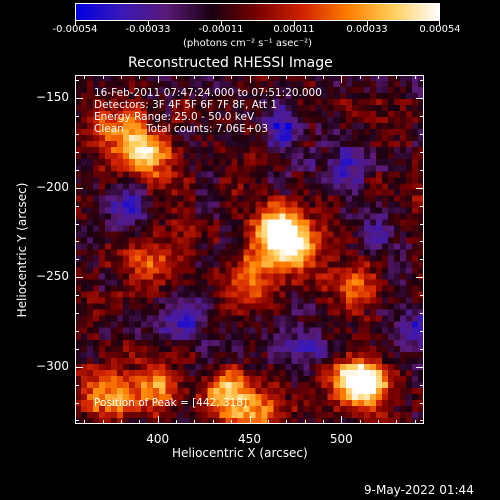 Image resolution: width=500 pixels, height=500 pixels. What do you see at coordinates (75, 29) in the screenshot?
I see `colorbar-tick-label: -0.00054` at bounding box center [75, 29].